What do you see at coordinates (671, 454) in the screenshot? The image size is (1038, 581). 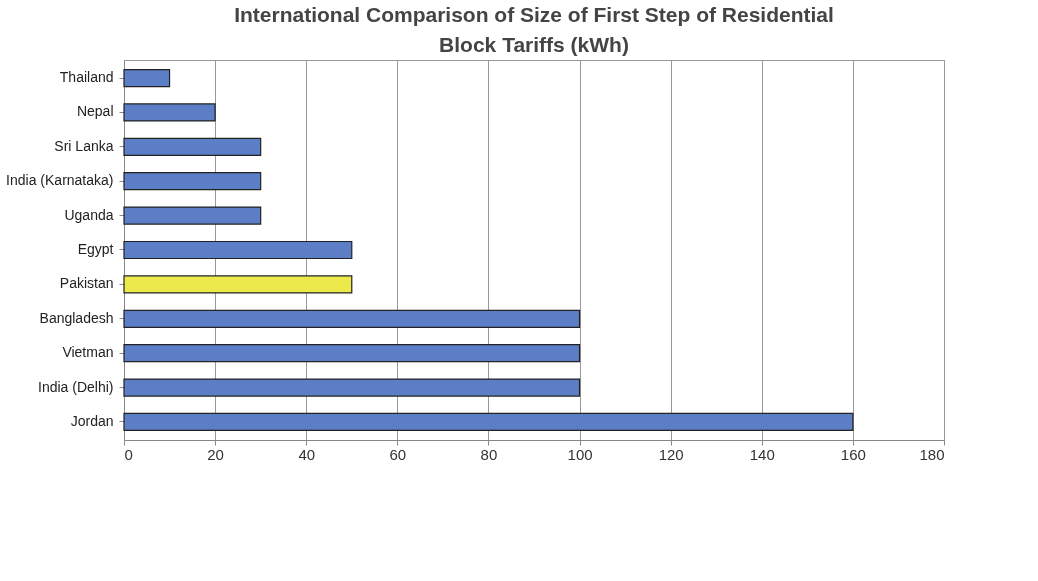 I see `x-tick-label: 120` at bounding box center [671, 454].